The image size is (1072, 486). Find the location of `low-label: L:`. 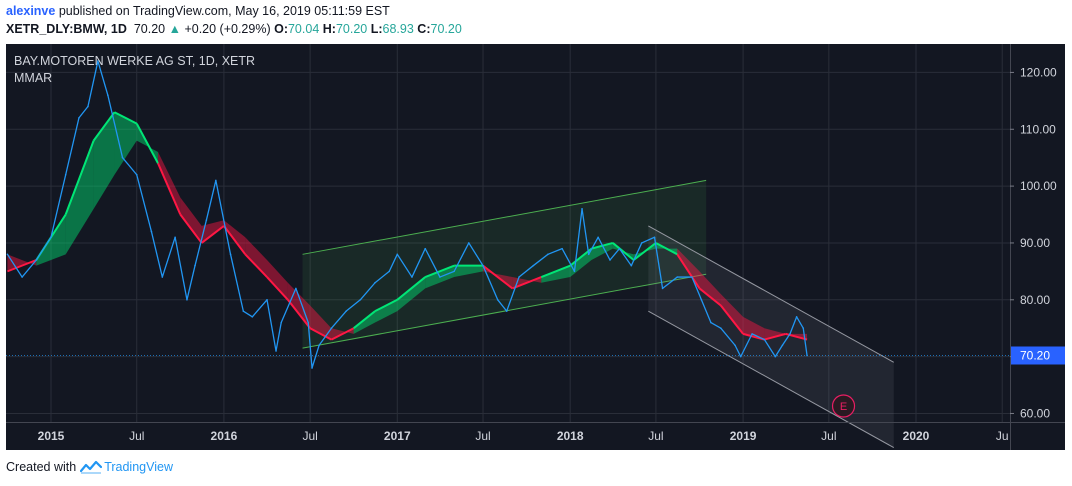

low-label: L: is located at coordinates (376, 29).